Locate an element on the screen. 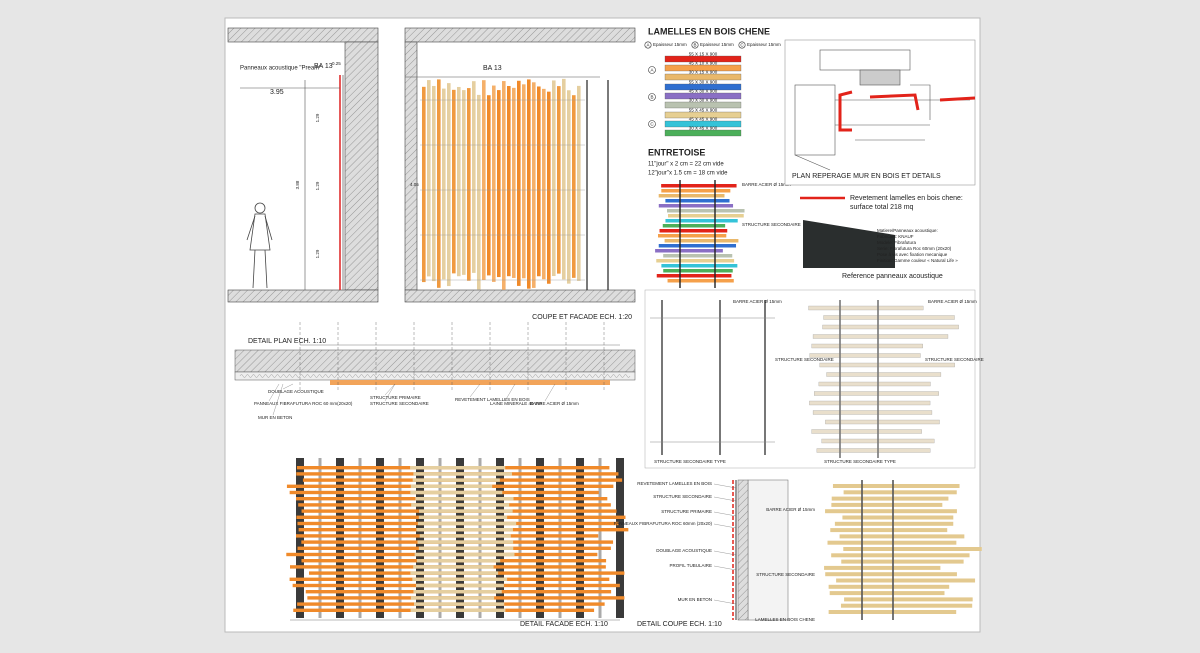 The height and width of the screenshot is (653, 1200). wall-layer is located at coordinates (435, 361).